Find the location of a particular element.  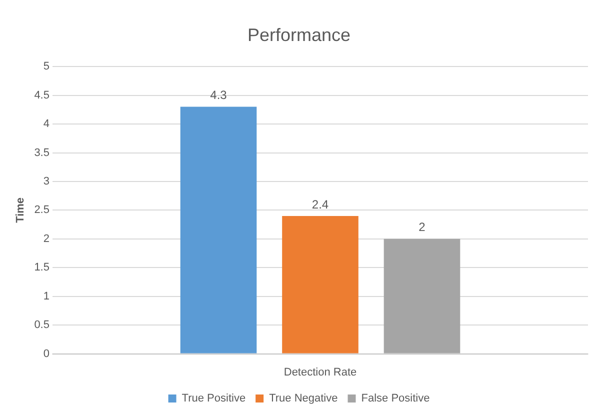

y-tick-label: 1 is located at coordinates (46, 296).